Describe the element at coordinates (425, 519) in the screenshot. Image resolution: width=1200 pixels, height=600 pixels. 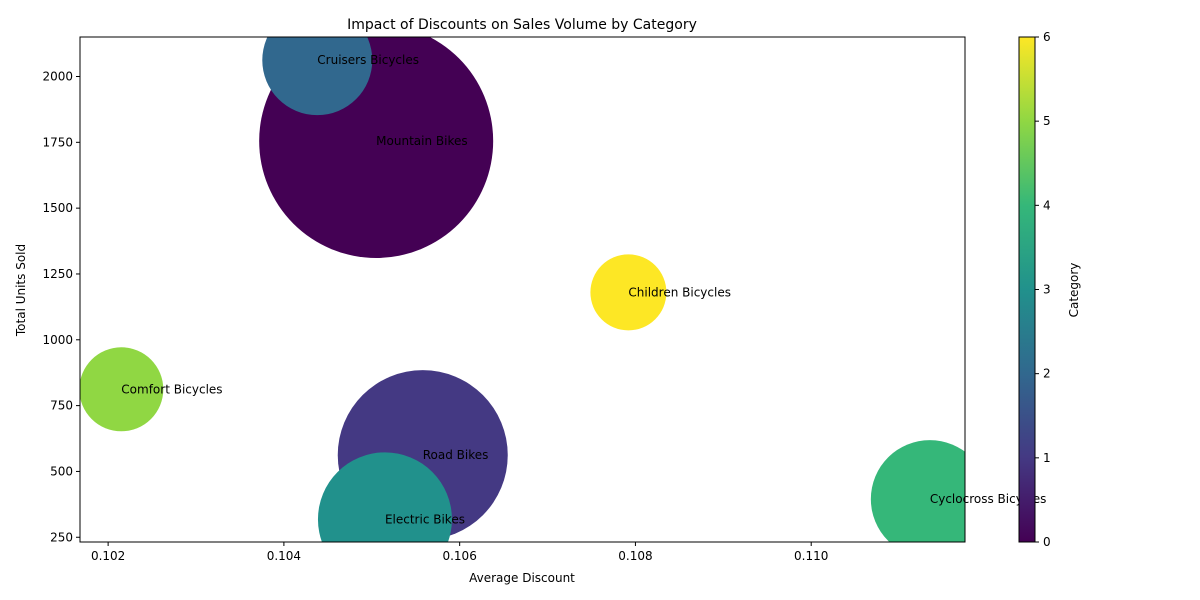
I see `point-label-electric-bikes: Electric Bikes` at that location.